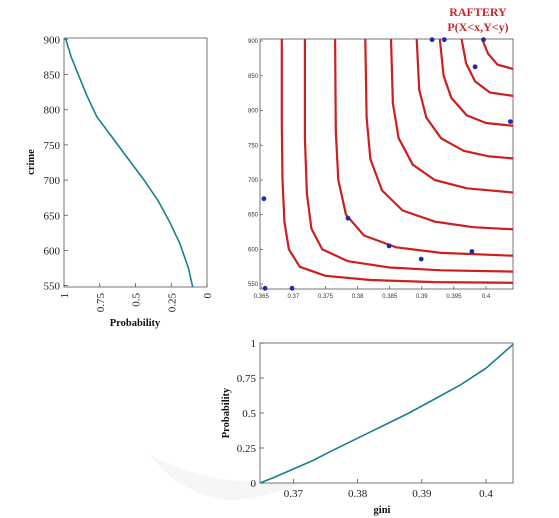 Image resolution: width=559 pixels, height=518 pixels. Describe the element at coordinates (382, 510) in the screenshot. I see `bottom-xlabel: gini` at that location.